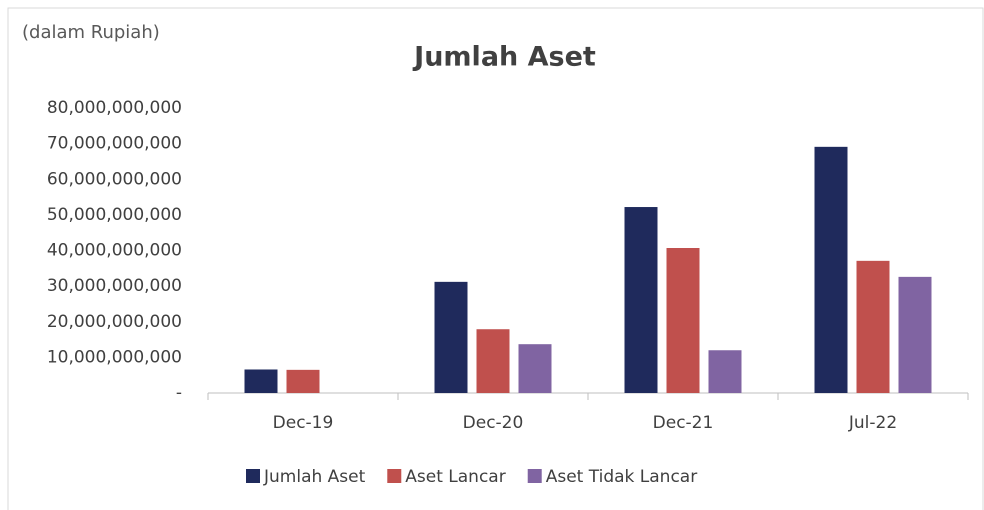 The height and width of the screenshot is (510, 984). Describe the element at coordinates (114, 179) in the screenshot. I see `y-tick-label: 60,000,000,000` at that location.